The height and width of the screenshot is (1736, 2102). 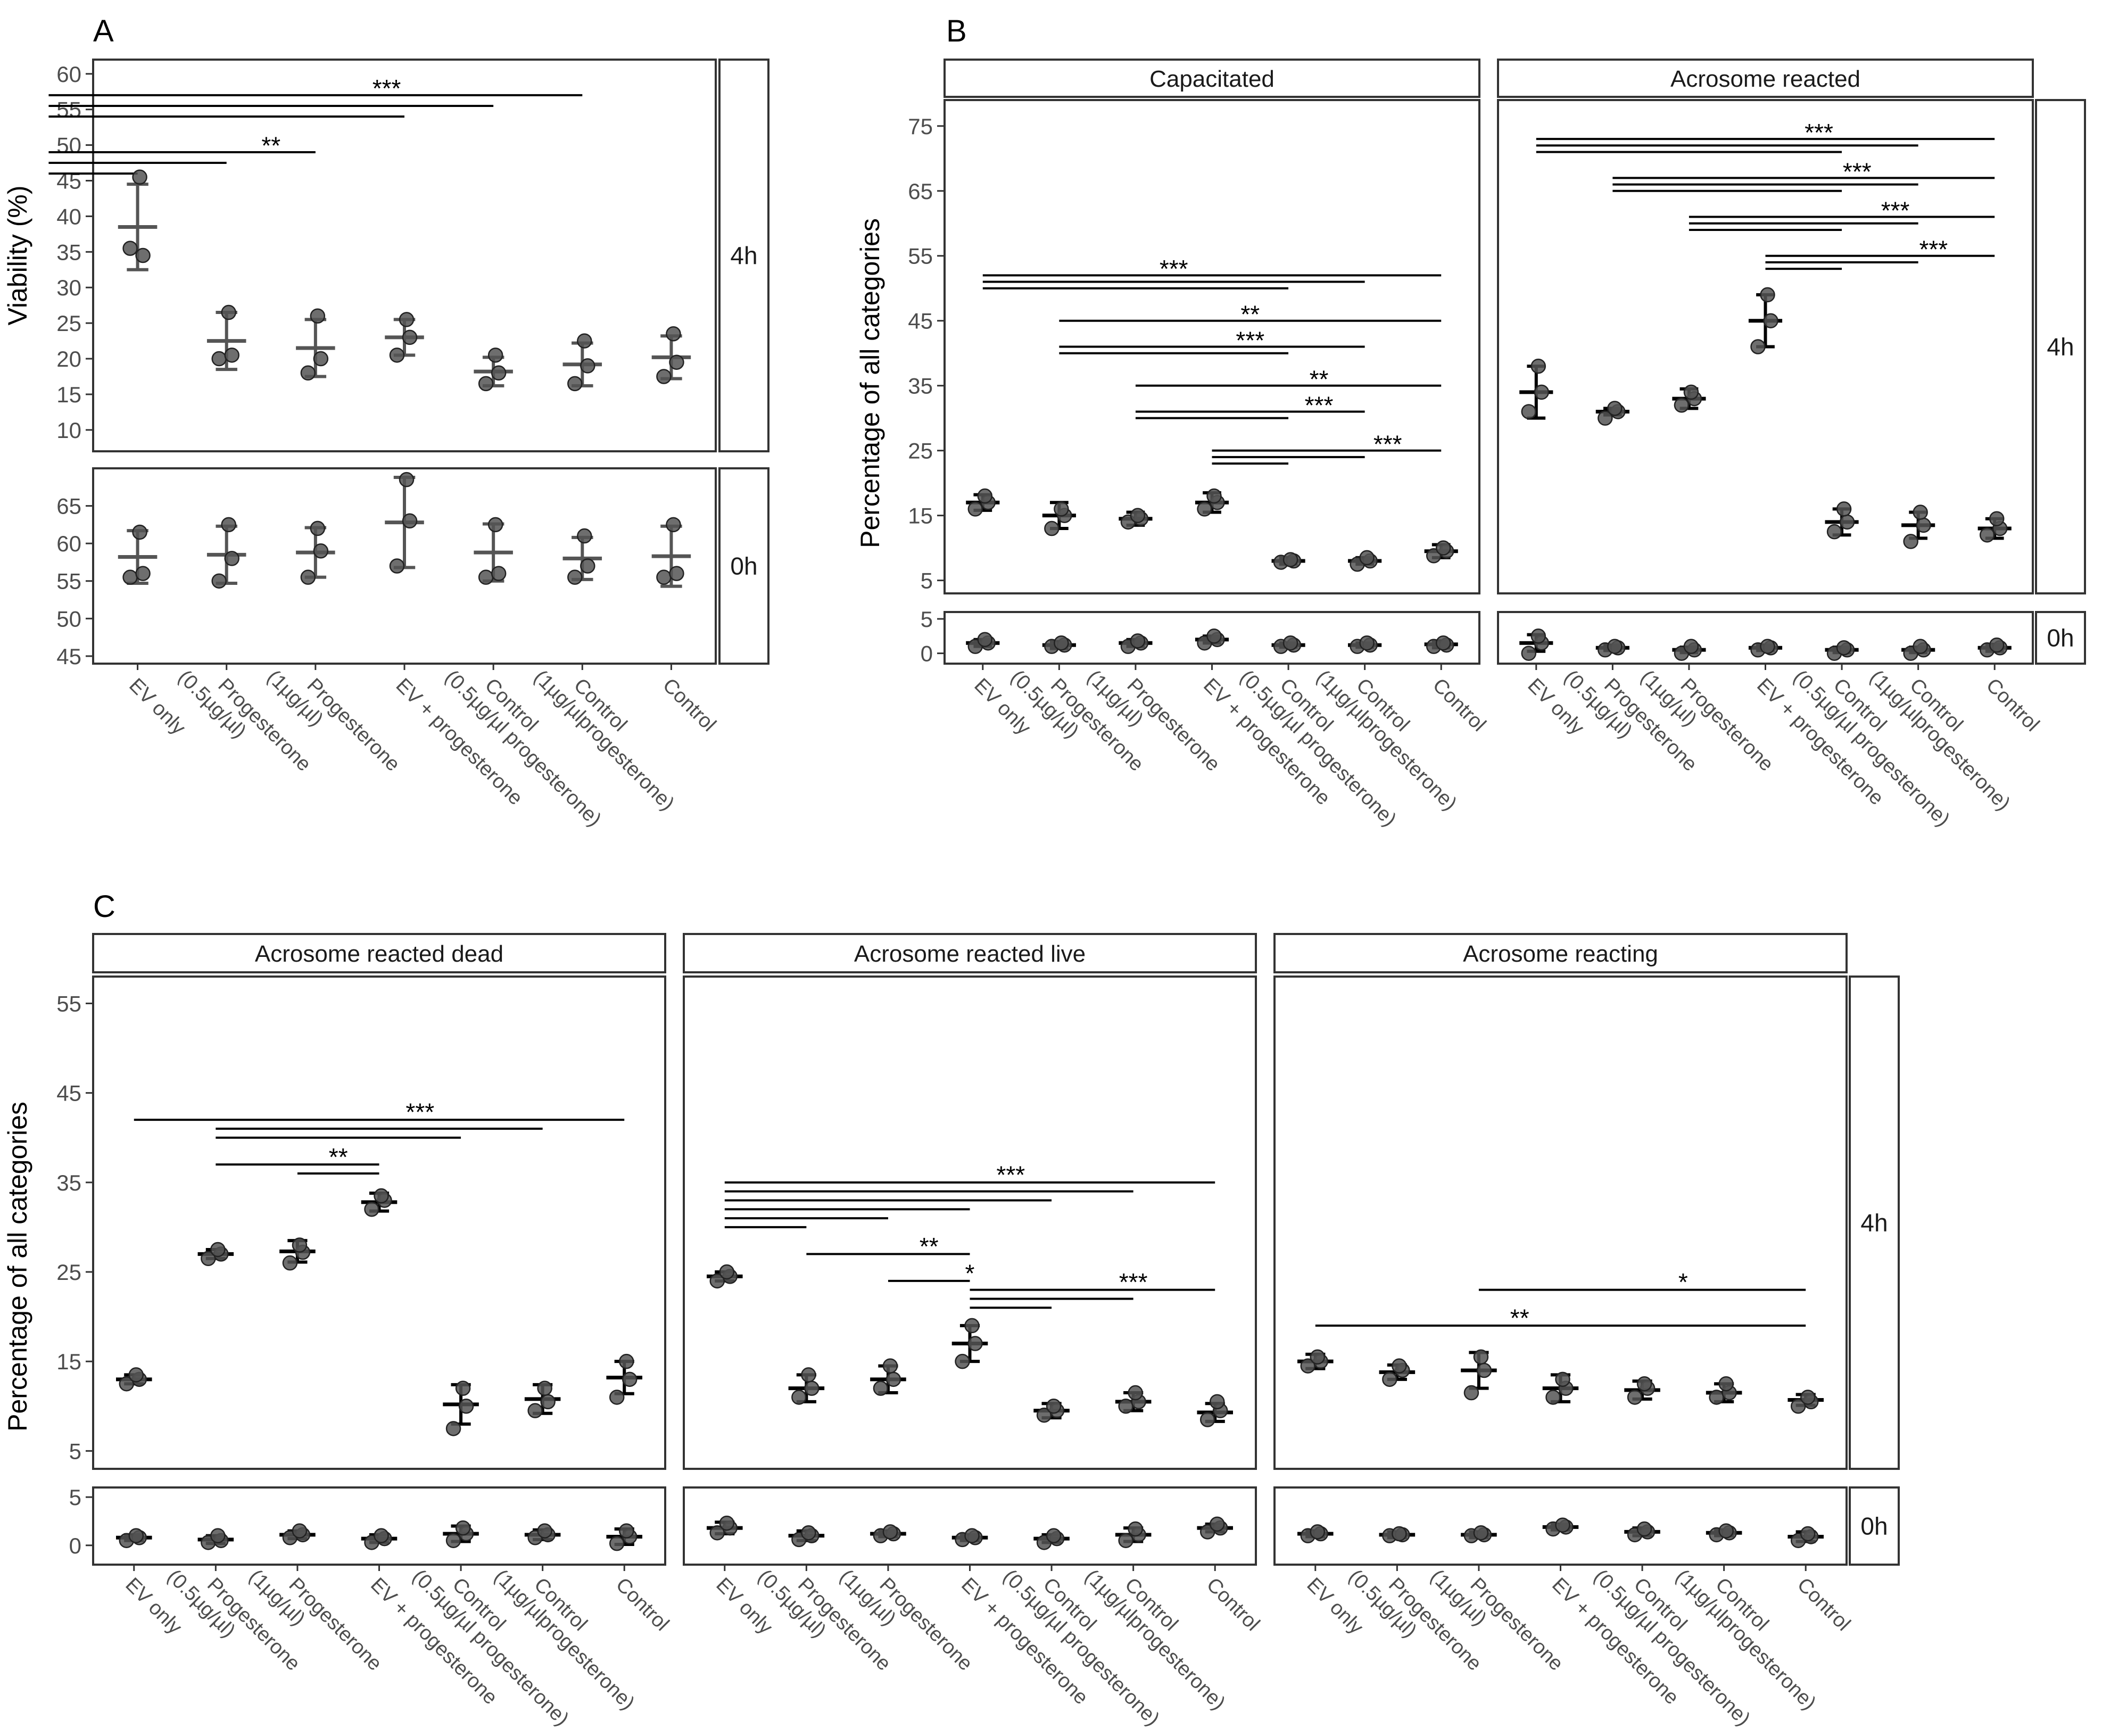 I want to click on facet-strip-label: Acrosome reacted, so click(x=1765, y=79).